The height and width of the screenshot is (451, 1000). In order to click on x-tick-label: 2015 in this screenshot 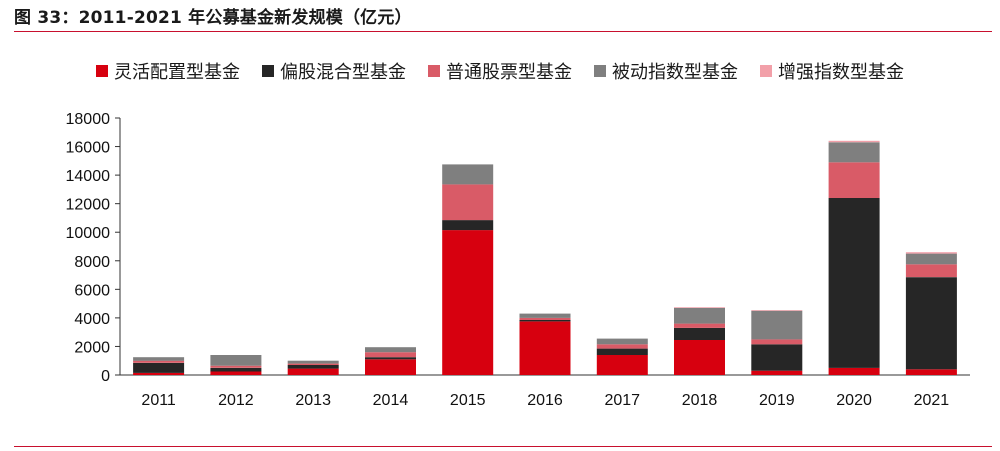, I will do `click(468, 400)`.